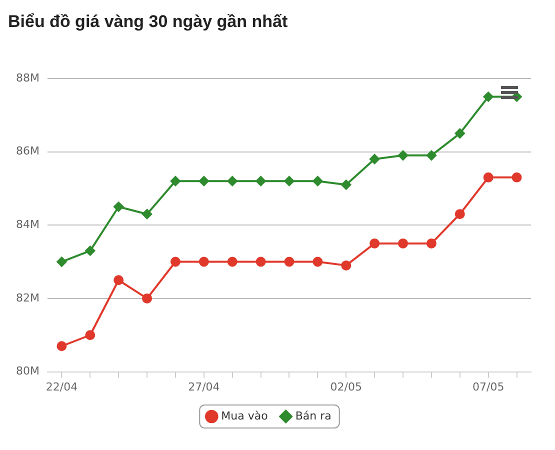  Describe the element at coordinates (28, 371) in the screenshot. I see `y-tick-label: 80M` at that location.